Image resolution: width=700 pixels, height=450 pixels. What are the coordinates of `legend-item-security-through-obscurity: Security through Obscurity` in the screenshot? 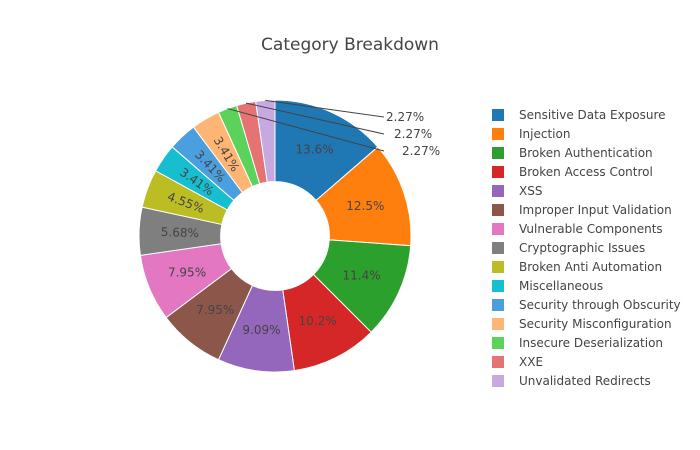 It's located at (586, 305).